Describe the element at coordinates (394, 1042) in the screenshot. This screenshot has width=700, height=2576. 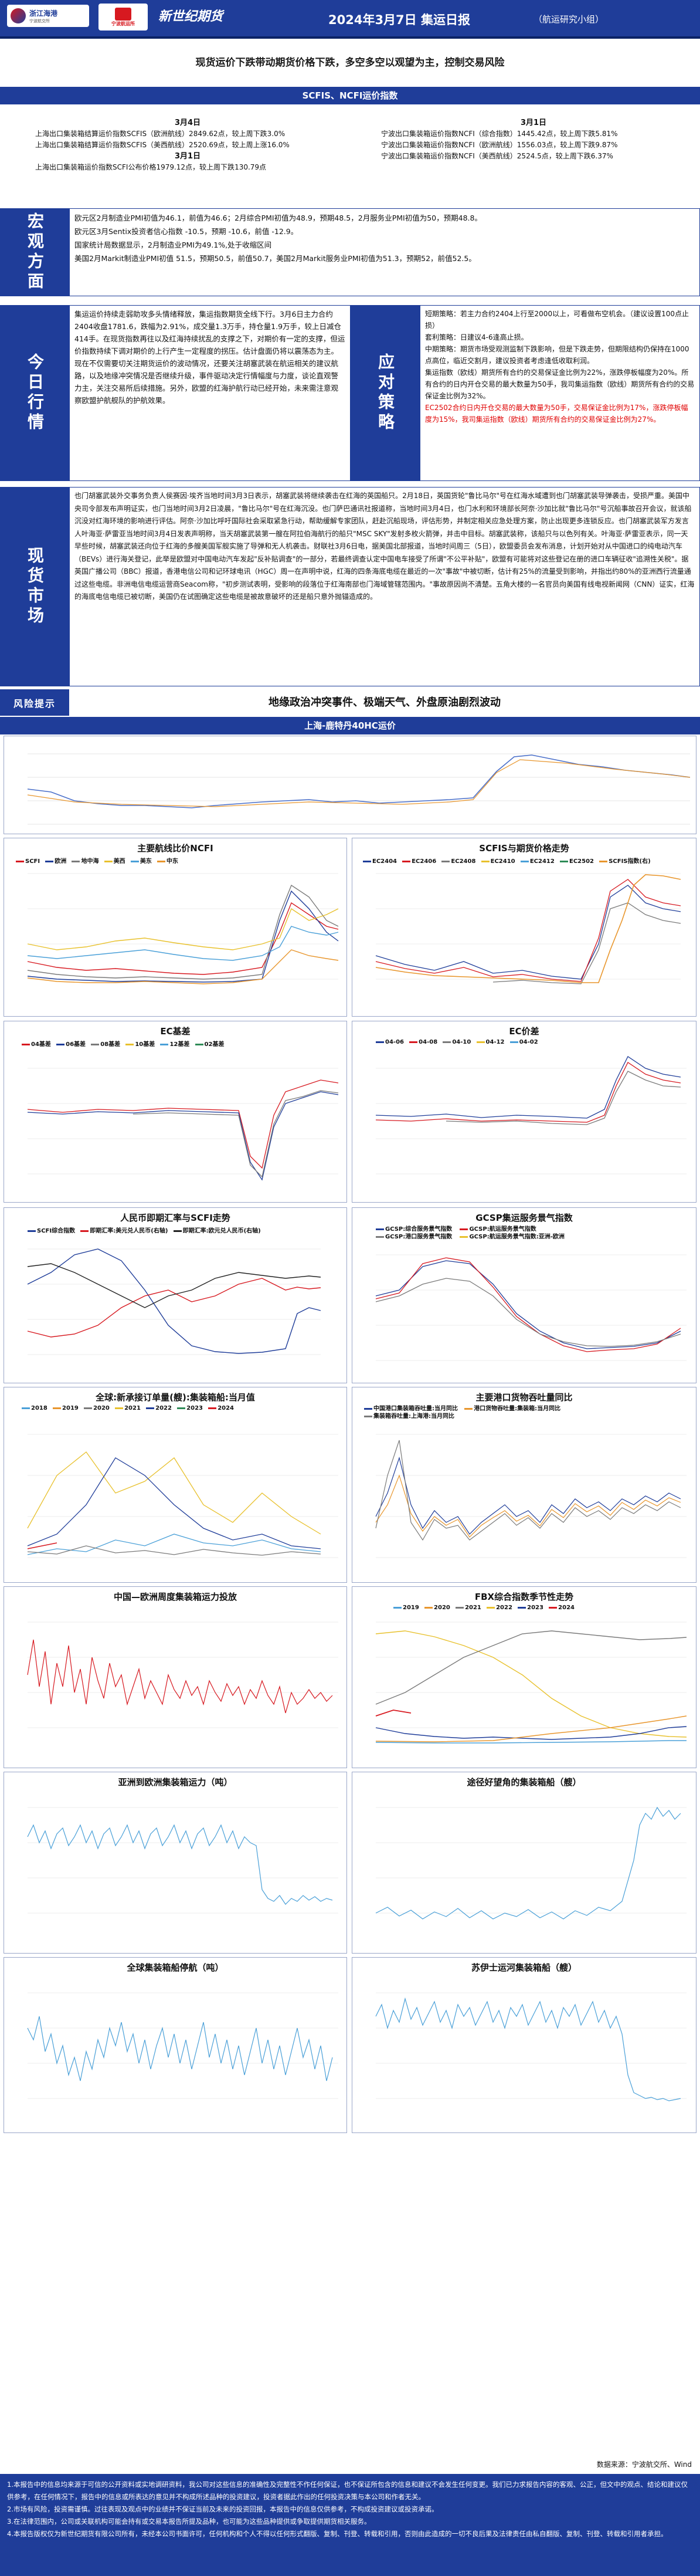
I see `legend-item: 04-06` at that location.